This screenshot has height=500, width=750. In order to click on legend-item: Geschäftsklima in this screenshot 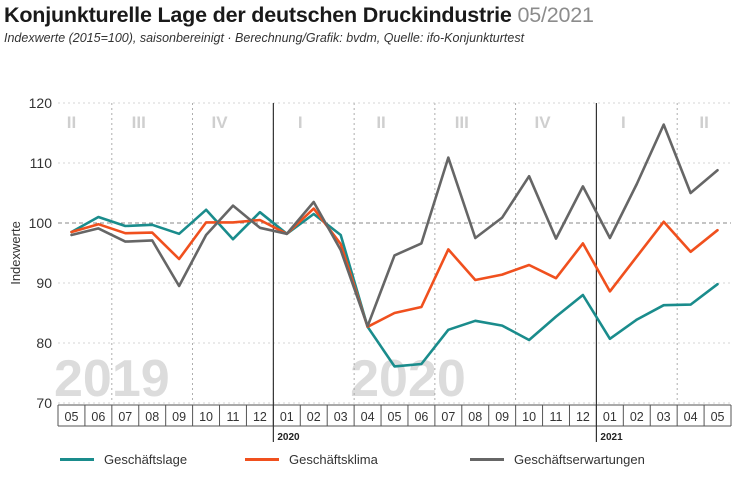, I will do `click(311, 459)`.